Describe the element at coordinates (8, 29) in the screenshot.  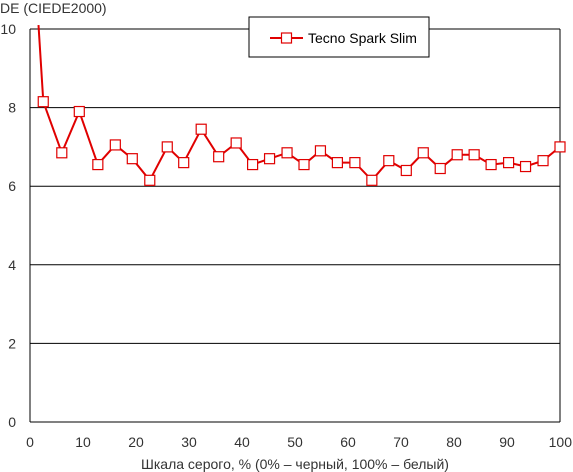
I see `y-tick-label: 10` at that location.